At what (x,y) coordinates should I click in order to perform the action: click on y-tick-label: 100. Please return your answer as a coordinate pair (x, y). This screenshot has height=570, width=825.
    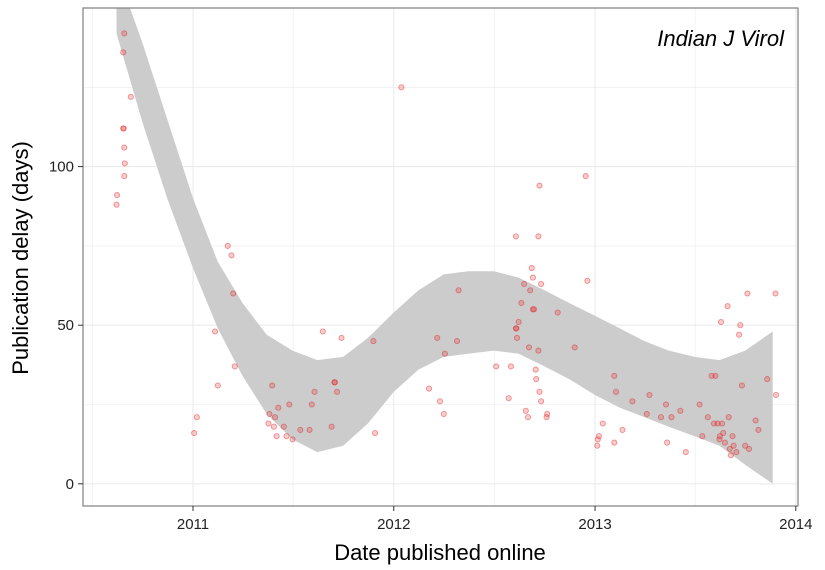
    Looking at the image, I should click on (61, 167).